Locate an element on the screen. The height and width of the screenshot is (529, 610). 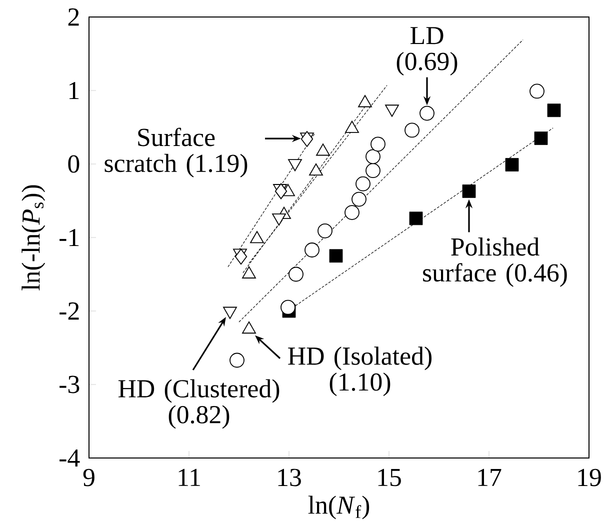
x-tick-label: 19 is located at coordinates (589, 477).